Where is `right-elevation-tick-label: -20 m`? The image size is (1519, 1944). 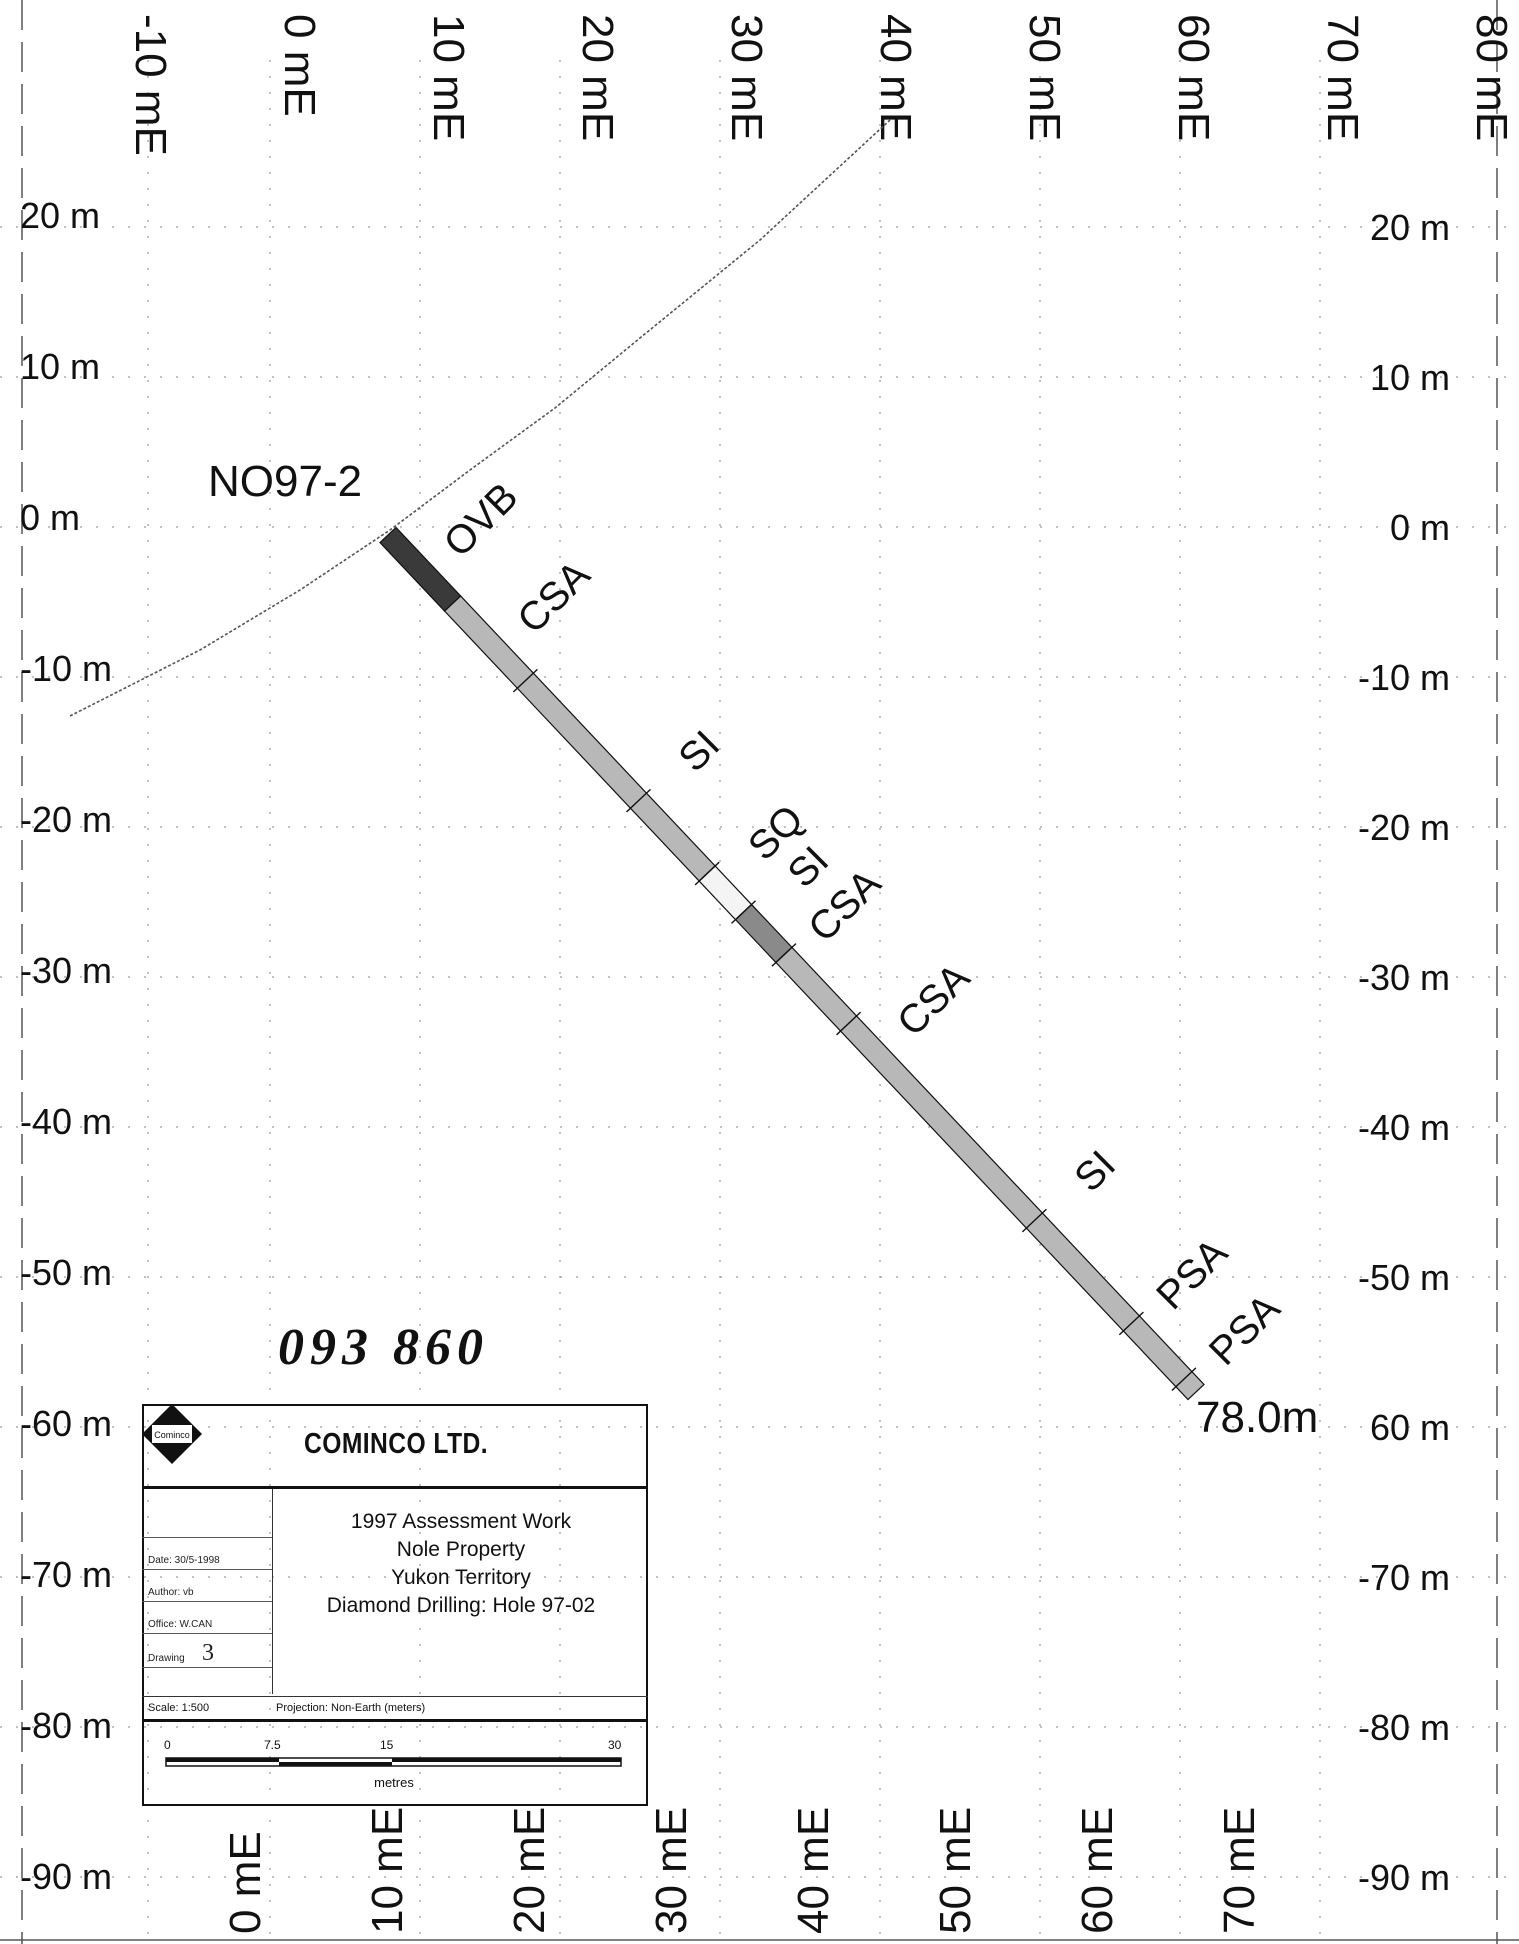
right-elevation-tick-label: -20 m is located at coordinates (1404, 827).